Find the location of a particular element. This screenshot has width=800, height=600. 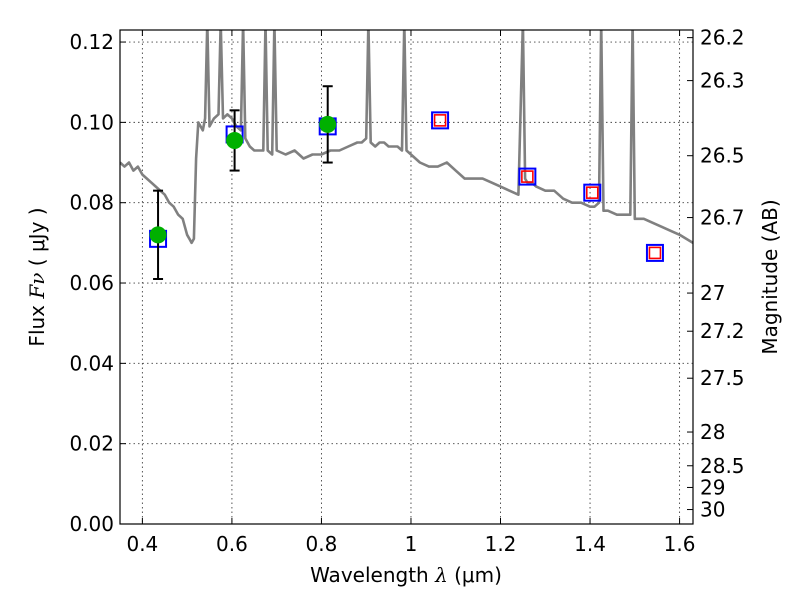

y-tick-label: 0.02 is located at coordinates (91, 444).